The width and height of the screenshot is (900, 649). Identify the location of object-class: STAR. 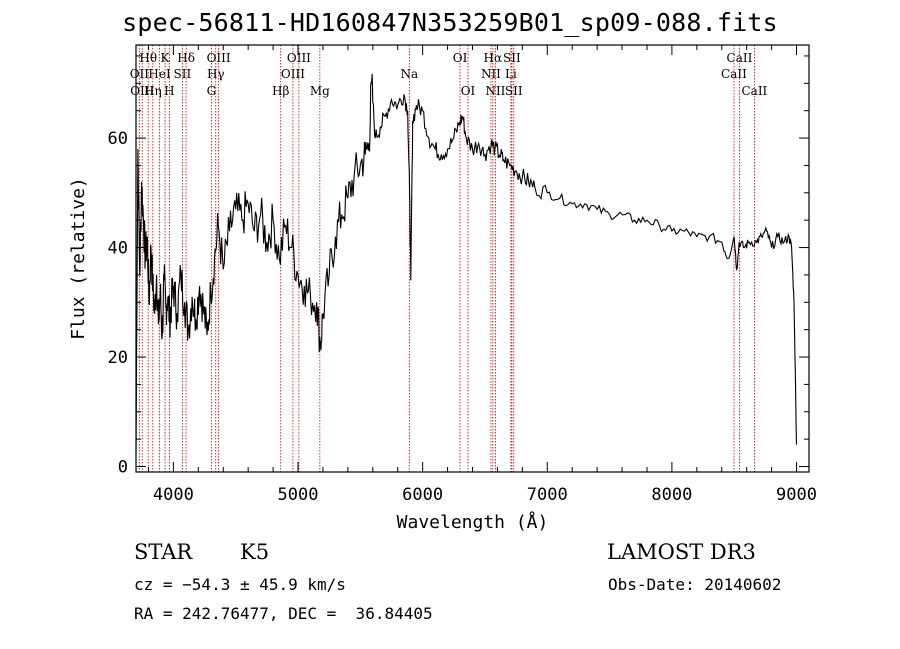
(163, 552).